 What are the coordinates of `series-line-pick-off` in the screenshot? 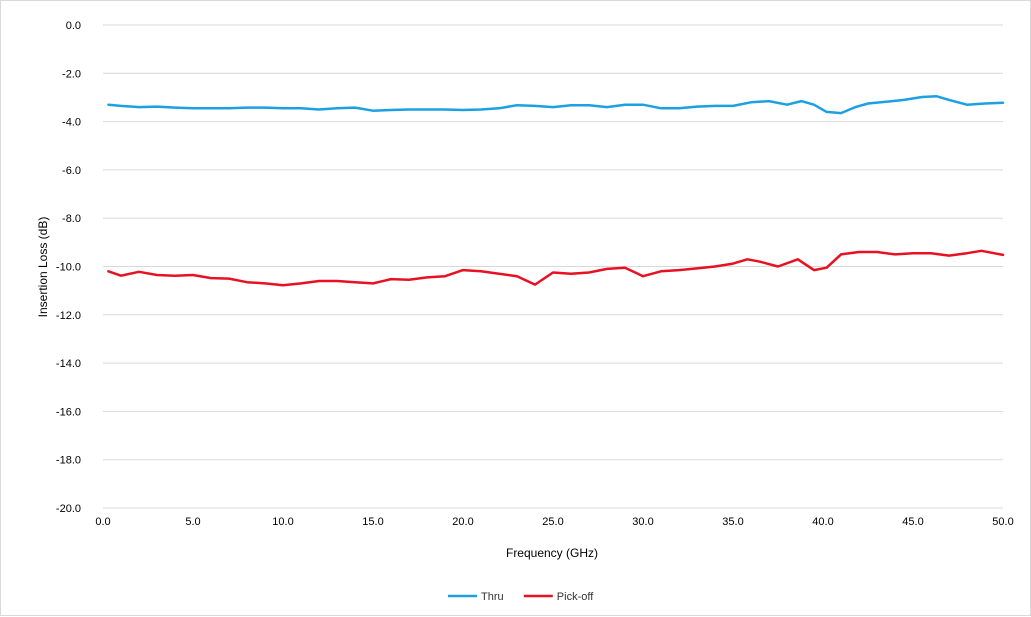 It's located at (556, 268).